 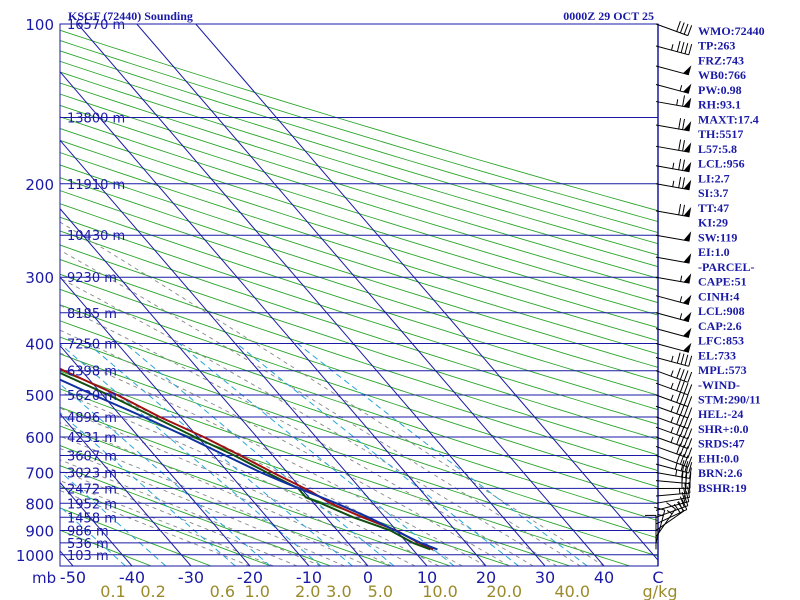 I want to click on parcel-profile, so click(x=249, y=464).